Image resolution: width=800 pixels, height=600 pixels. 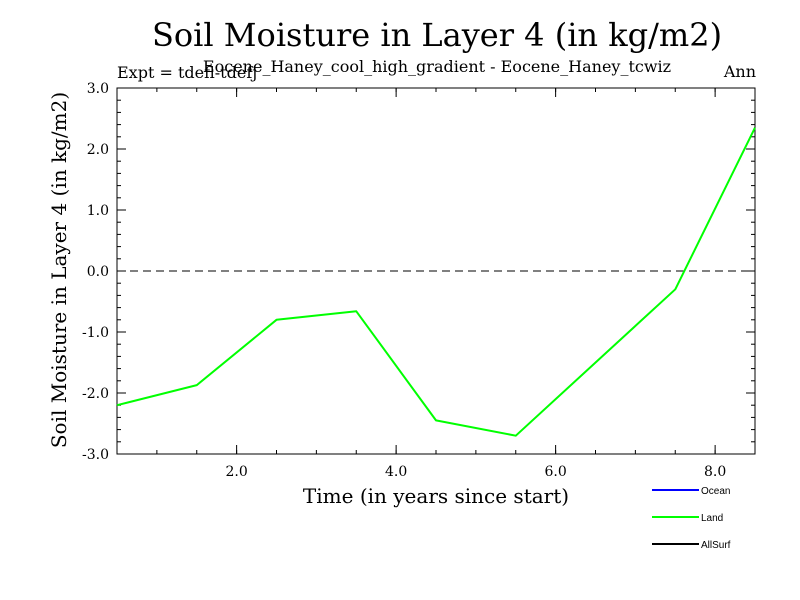 What do you see at coordinates (187, 72) in the screenshot?
I see `experiment-label: Expt = tdefl-tdefj` at bounding box center [187, 72].